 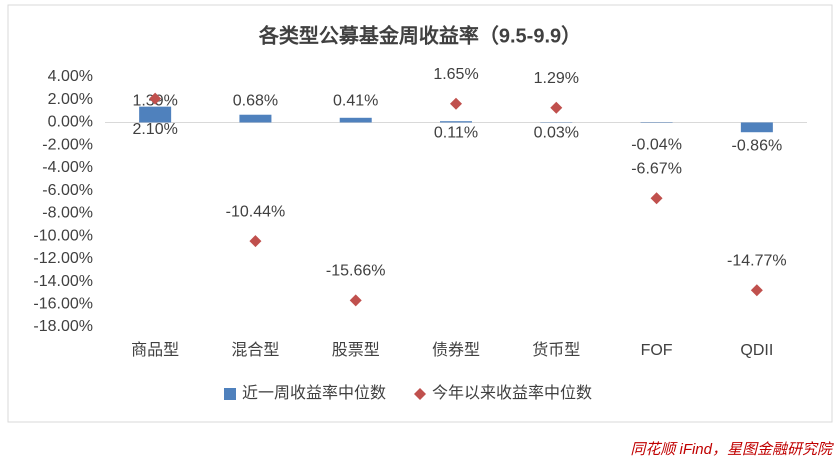 What do you see at coordinates (63, 303) in the screenshot?
I see `y-tick-label: -16.00%` at bounding box center [63, 303].